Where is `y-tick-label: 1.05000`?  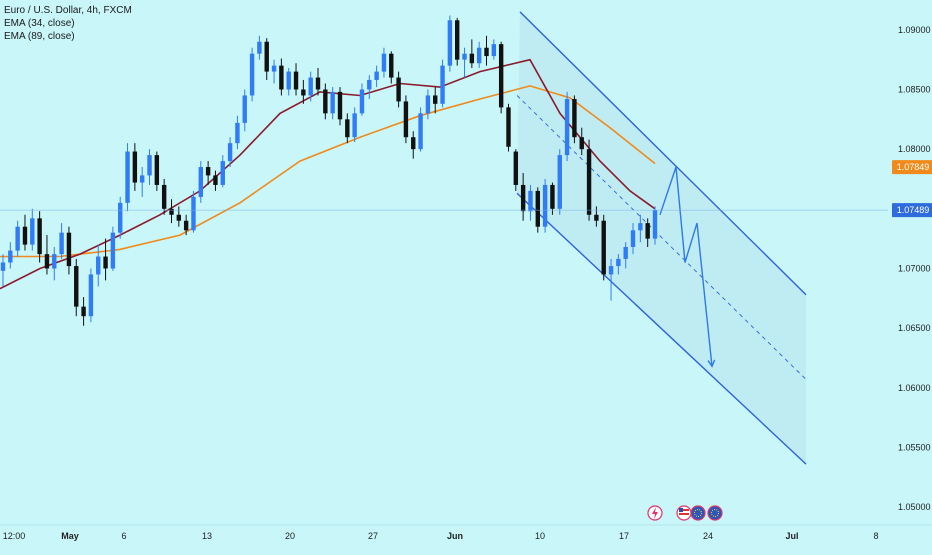 y-tick-label: 1.05000 is located at coordinates (914, 507).